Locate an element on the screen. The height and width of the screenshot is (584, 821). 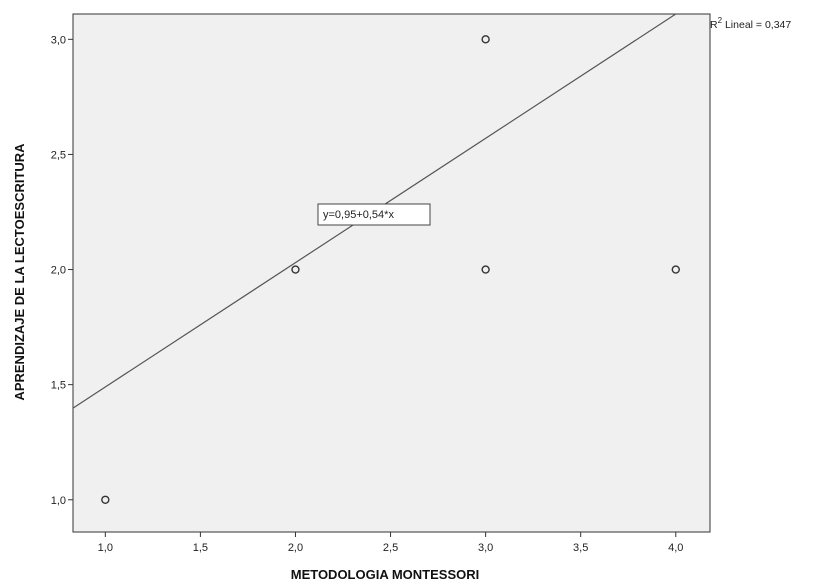
r2-superscript: 2 is located at coordinates (720, 20).